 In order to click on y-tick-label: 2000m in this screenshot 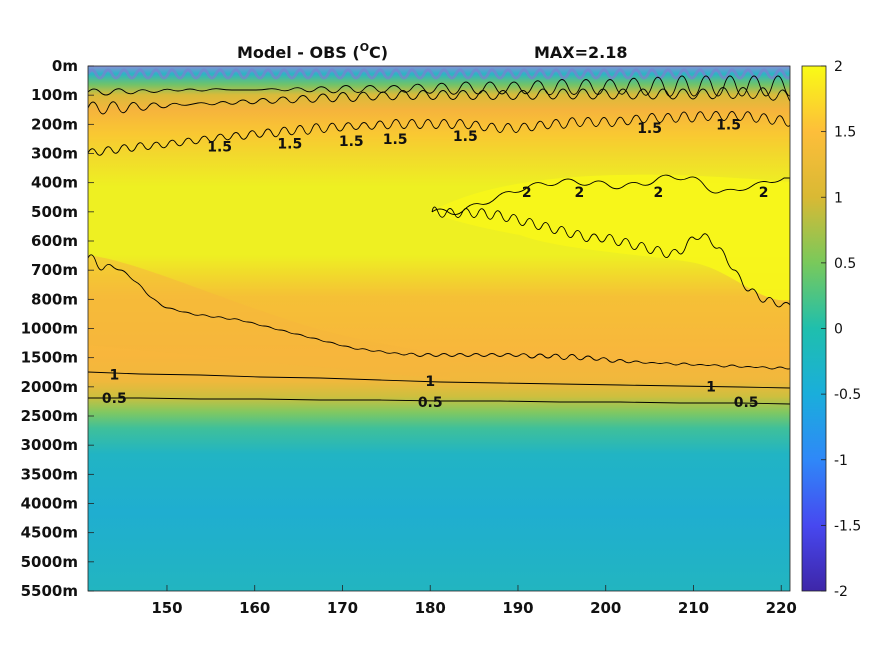, I will do `click(49, 387)`.